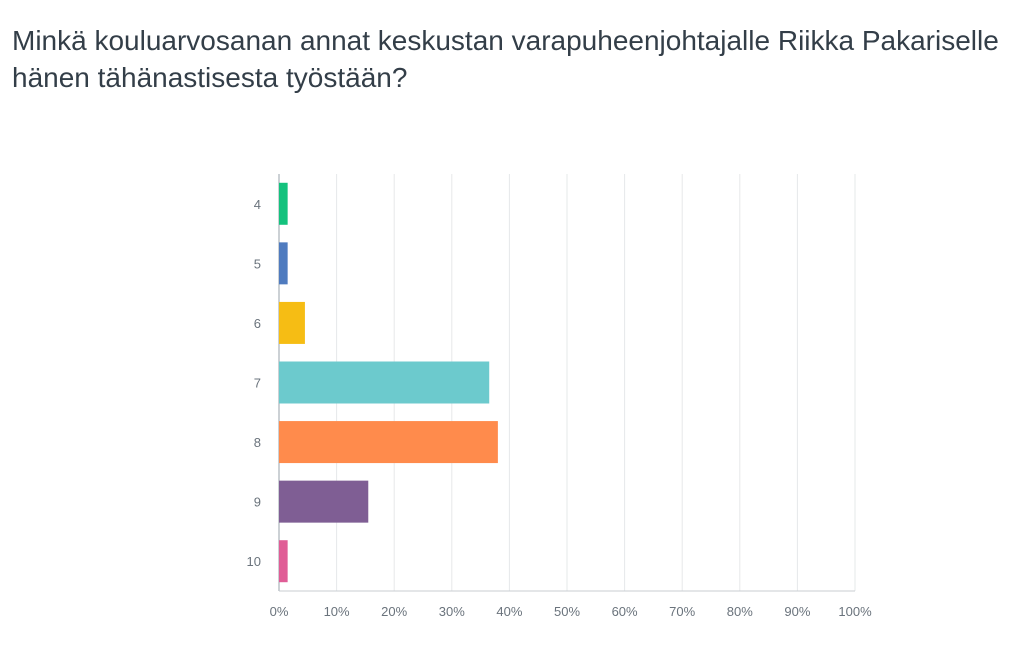  What do you see at coordinates (257, 502) in the screenshot?
I see `category-label: 9` at bounding box center [257, 502].